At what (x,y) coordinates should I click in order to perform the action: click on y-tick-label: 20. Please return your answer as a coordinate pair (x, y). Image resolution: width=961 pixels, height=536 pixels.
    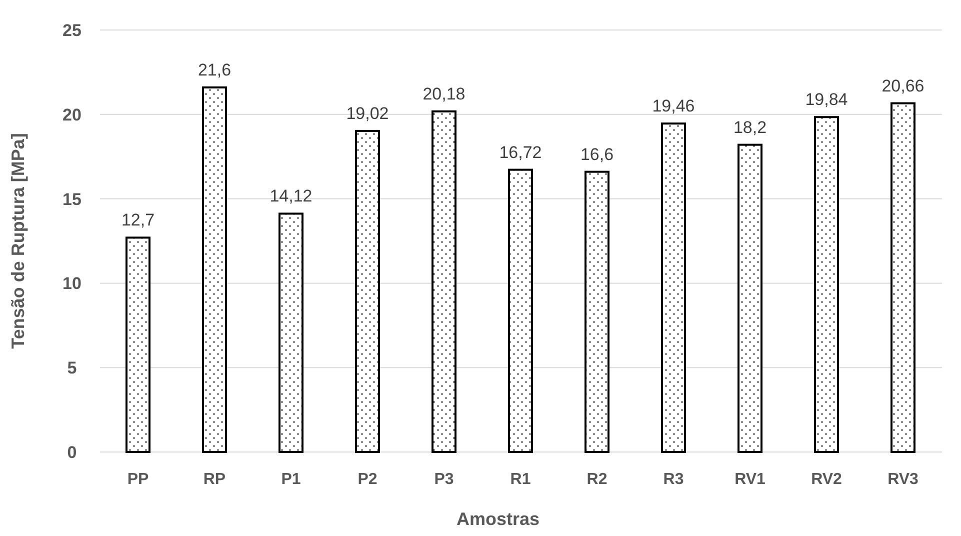
    Looking at the image, I should click on (72, 114).